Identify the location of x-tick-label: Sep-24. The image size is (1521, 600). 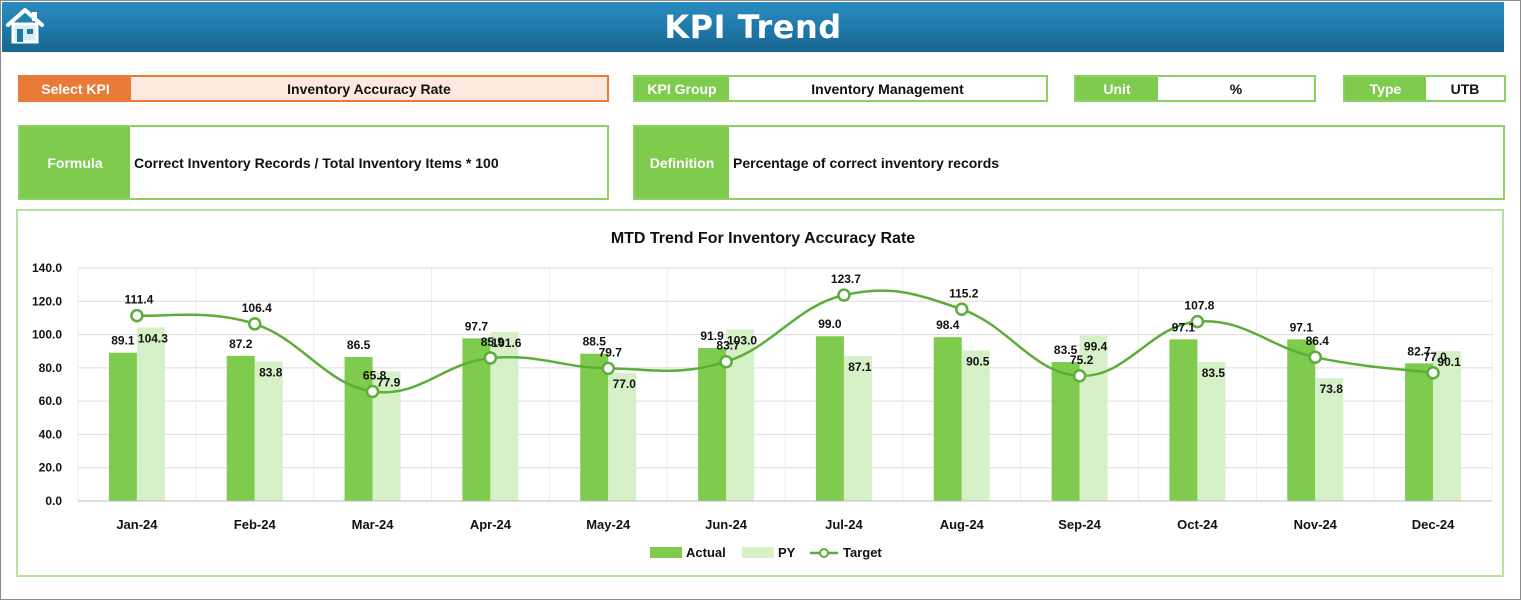
(1079, 524).